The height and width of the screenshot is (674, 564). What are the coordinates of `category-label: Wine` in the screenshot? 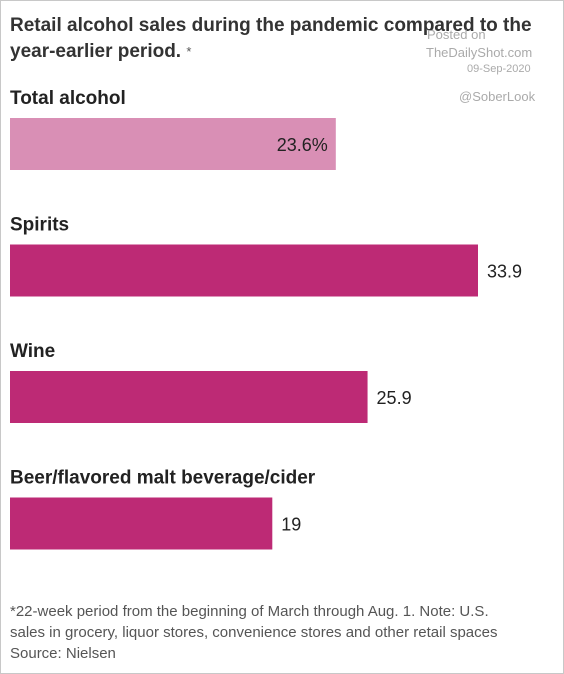 It's located at (32, 351).